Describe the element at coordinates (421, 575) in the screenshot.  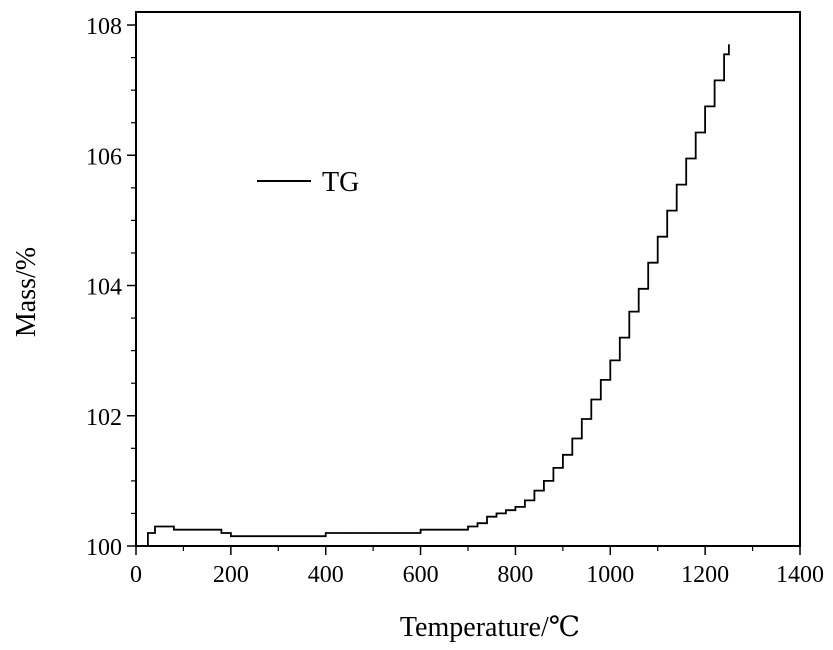
I see `x-tick-label: 600` at that location.